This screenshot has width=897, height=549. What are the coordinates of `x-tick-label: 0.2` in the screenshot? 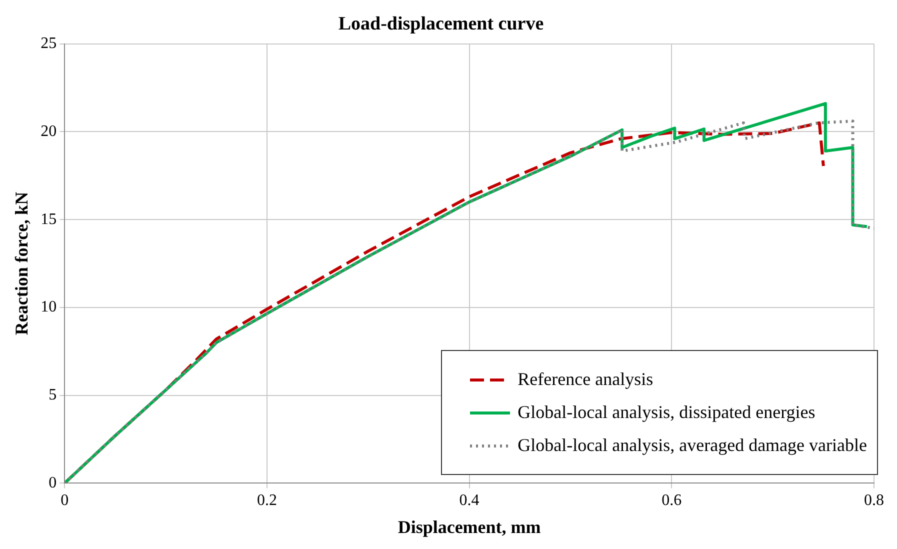 It's located at (266, 501).